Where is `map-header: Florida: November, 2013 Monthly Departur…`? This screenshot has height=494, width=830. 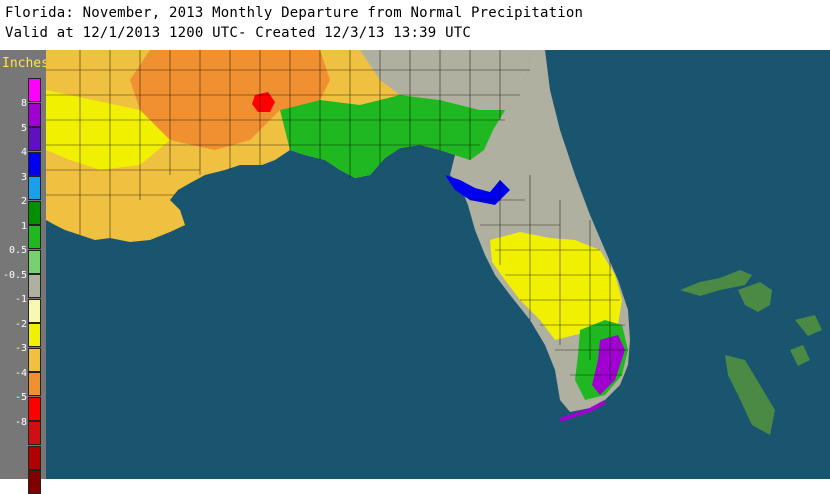 map-header: Florida: November, 2013 Monthly Departur… is located at coordinates (415, 25).